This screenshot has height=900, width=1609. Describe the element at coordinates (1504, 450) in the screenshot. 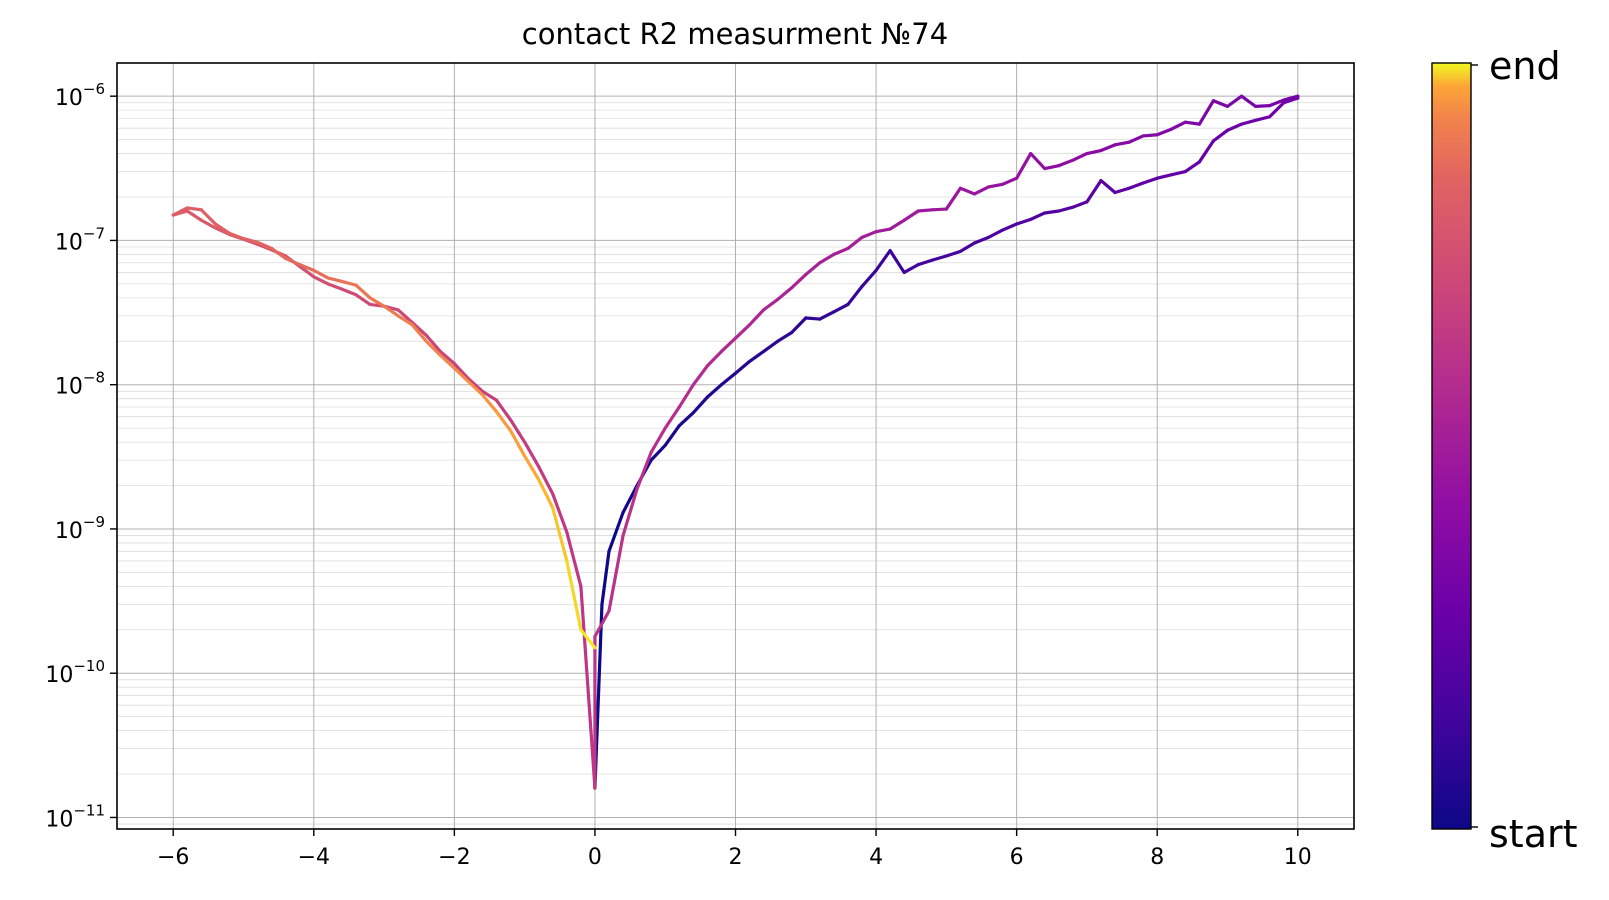

I see `colorbar: end start` at that location.